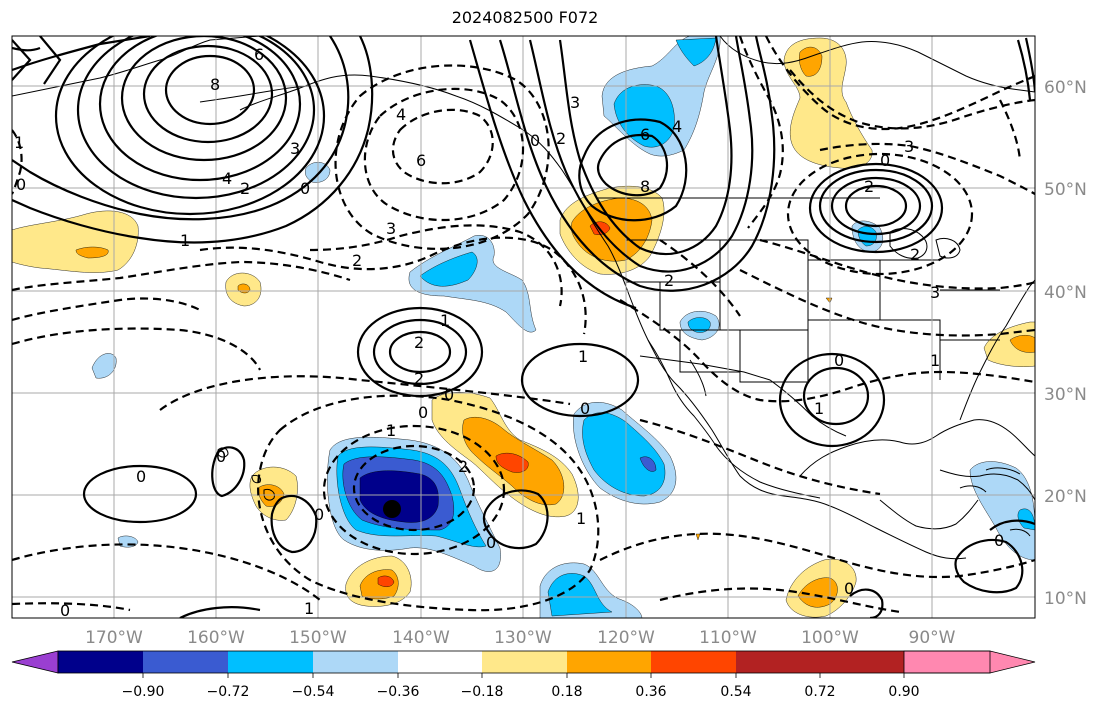 This screenshot has height=712, width=1105. What do you see at coordinates (645, 134) in the screenshot?
I see `contour-label: 6` at bounding box center [645, 134].